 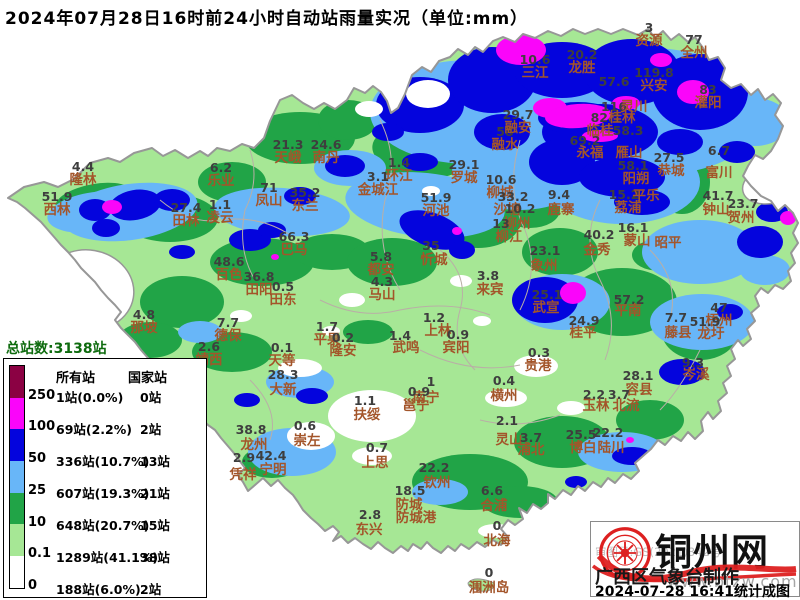 I want to click on station-name: 隆安, so click(x=343, y=350).